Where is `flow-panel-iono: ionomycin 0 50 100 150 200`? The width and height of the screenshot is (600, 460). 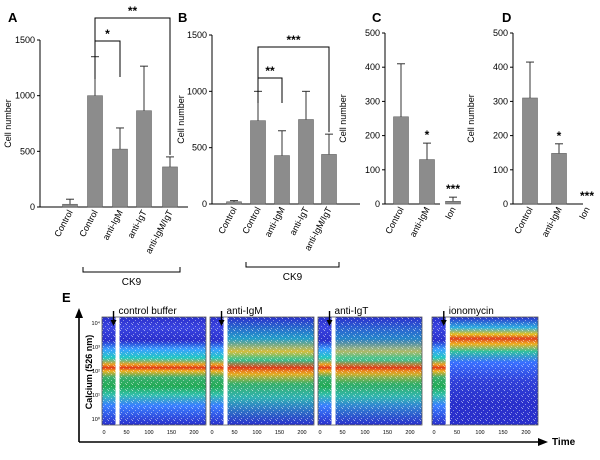
flow-panel-iono: ionomycin 0 50 100 150 200 is located at coordinates (485, 371).